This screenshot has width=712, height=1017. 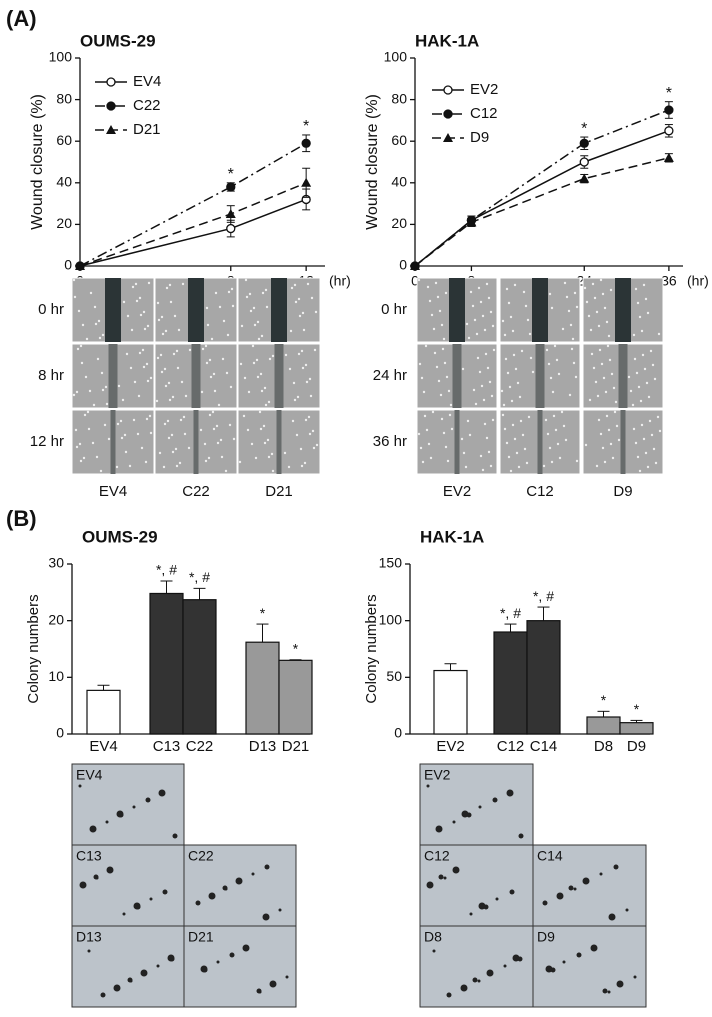 I want to click on legend-marker, so click(x=111, y=129).